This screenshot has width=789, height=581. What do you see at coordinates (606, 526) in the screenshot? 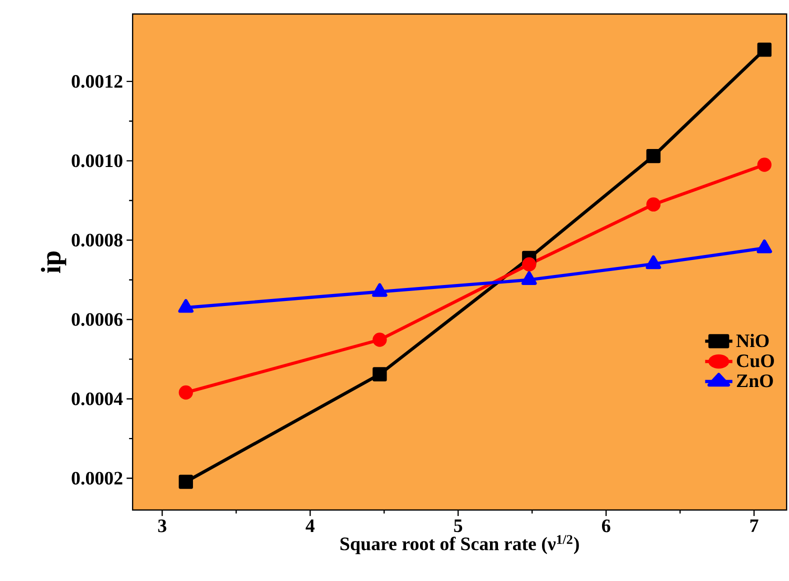
I see `x-tick-label: 6` at bounding box center [606, 526].